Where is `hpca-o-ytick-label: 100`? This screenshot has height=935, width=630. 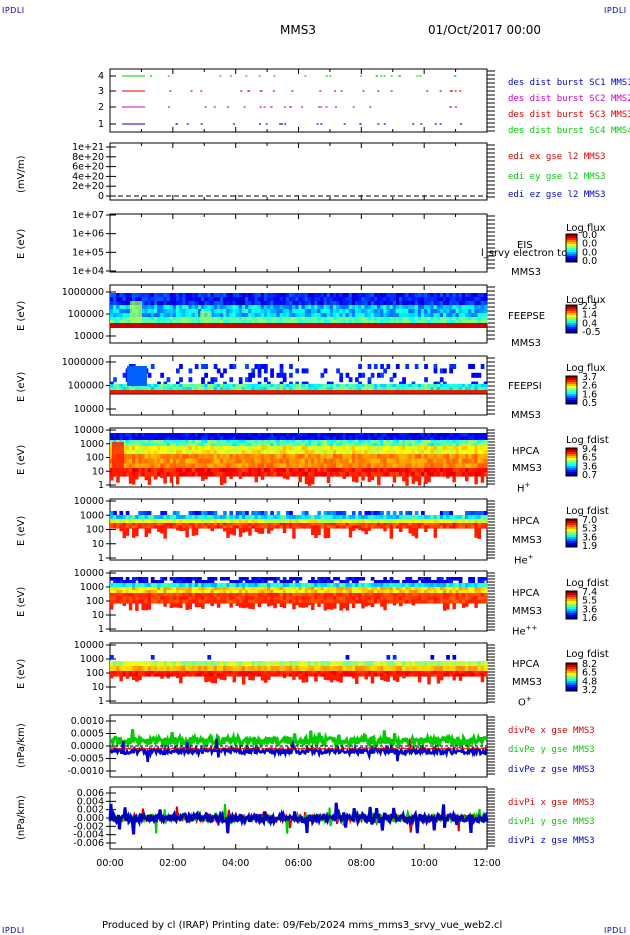 hpca-o-ytick-label: 100 is located at coordinates (95, 673).